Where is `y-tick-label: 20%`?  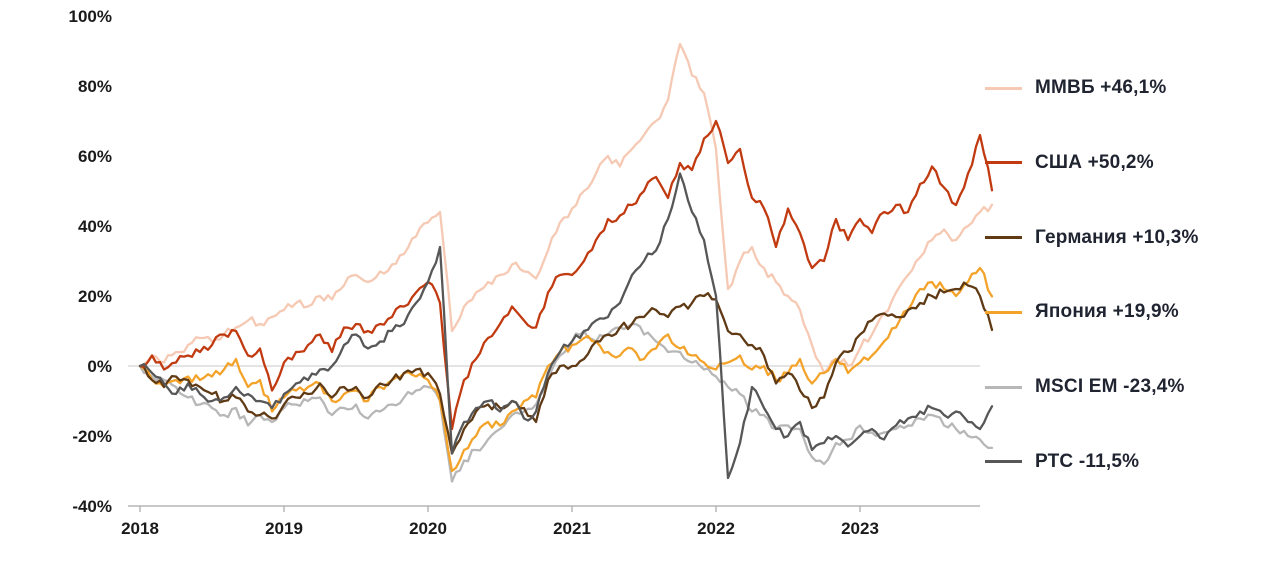
y-tick-label: 20% is located at coordinates (95, 296).